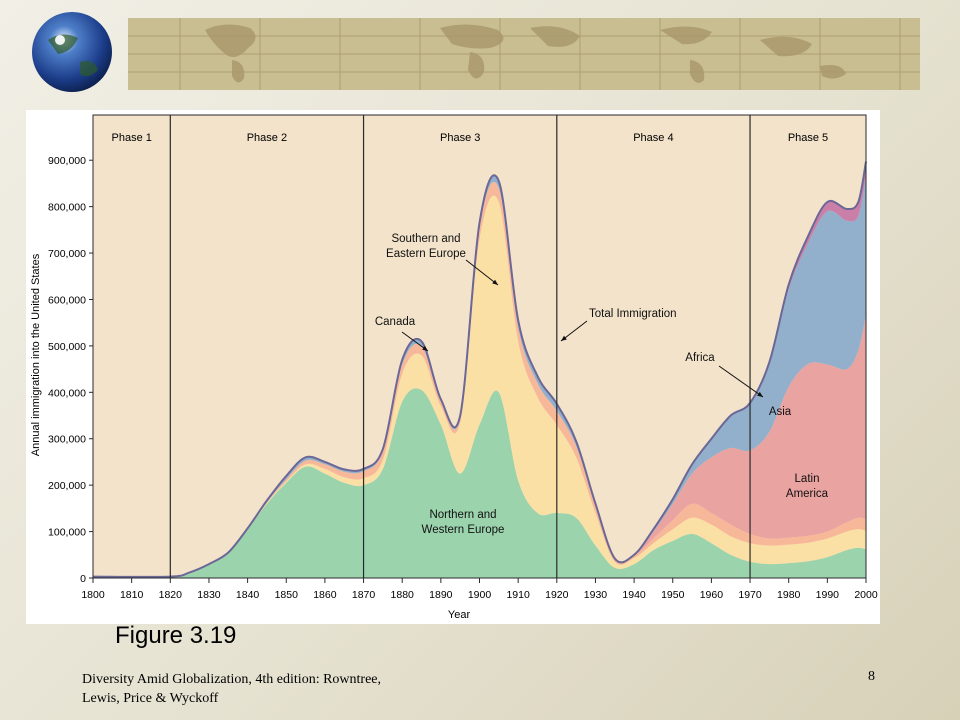  I want to click on total-immigration-annotation: Total Immigration, so click(633, 314).